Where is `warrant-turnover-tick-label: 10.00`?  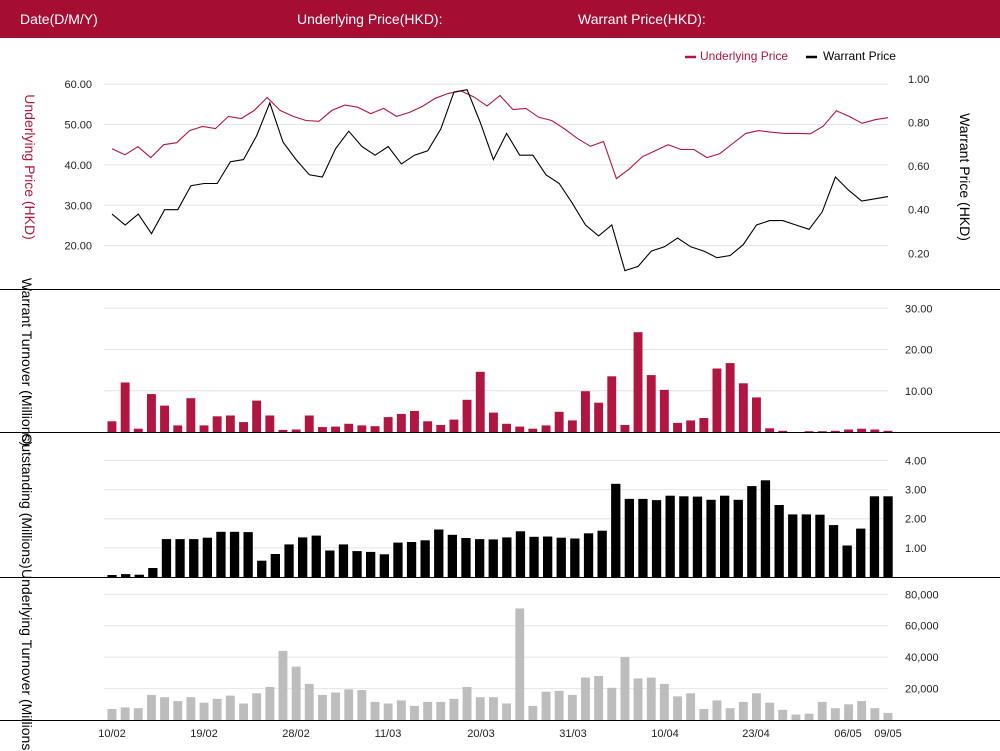 warrant-turnover-tick-label: 10.00 is located at coordinates (919, 392).